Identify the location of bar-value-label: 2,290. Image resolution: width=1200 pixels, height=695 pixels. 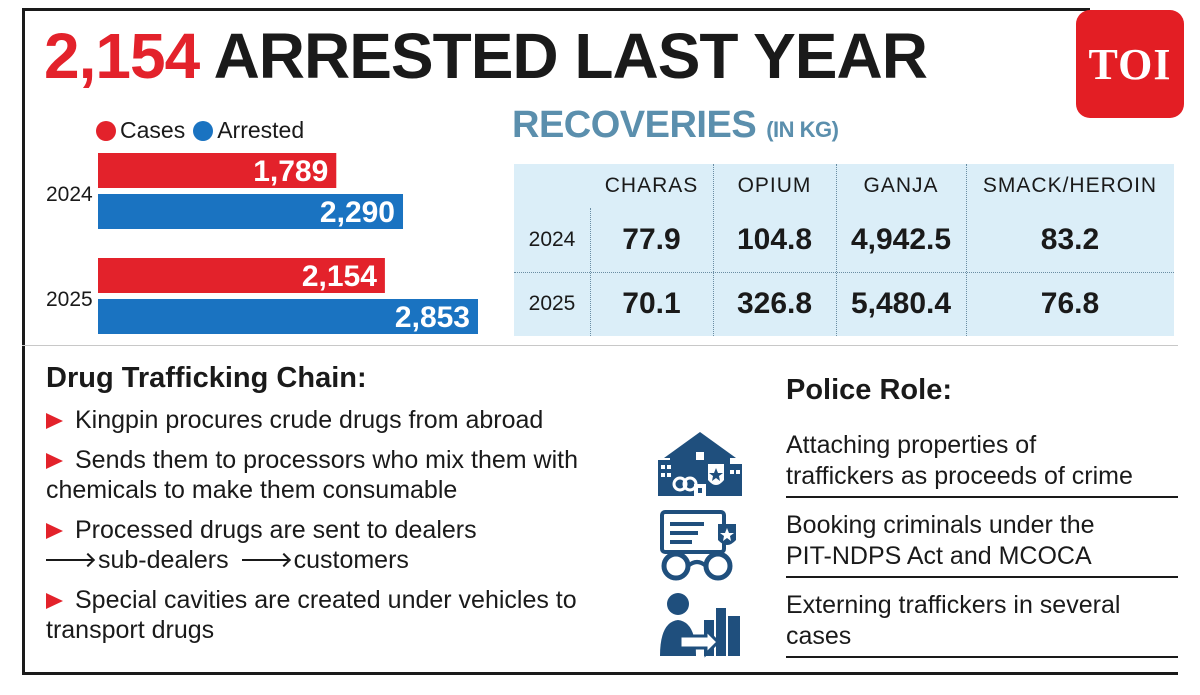
(357, 212).